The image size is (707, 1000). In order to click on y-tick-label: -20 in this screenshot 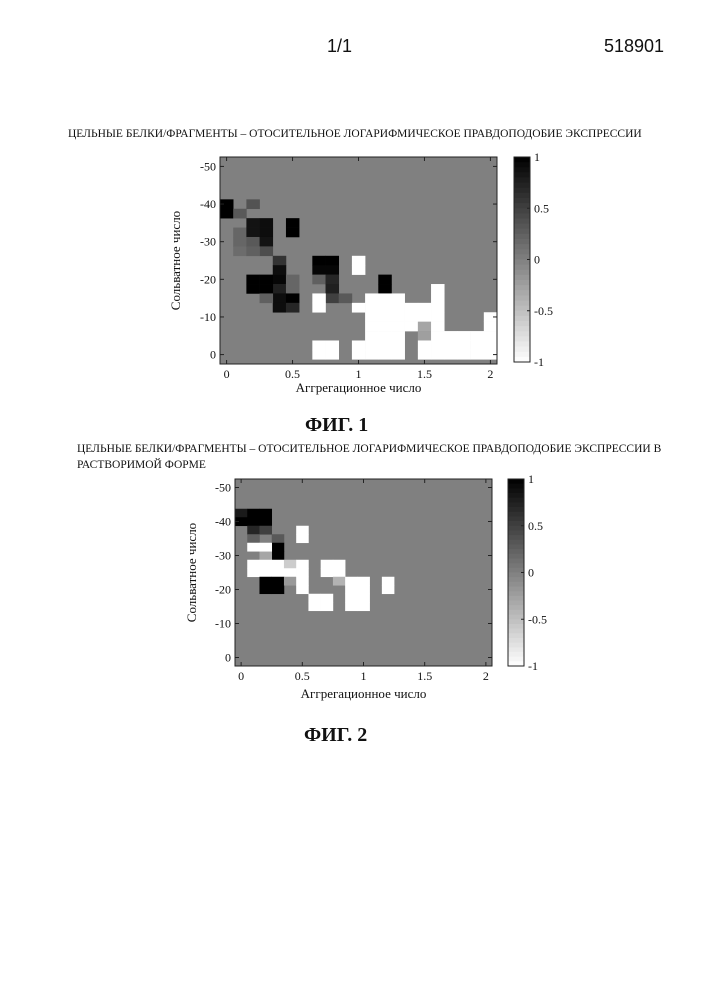, I will do `click(208, 279)`.